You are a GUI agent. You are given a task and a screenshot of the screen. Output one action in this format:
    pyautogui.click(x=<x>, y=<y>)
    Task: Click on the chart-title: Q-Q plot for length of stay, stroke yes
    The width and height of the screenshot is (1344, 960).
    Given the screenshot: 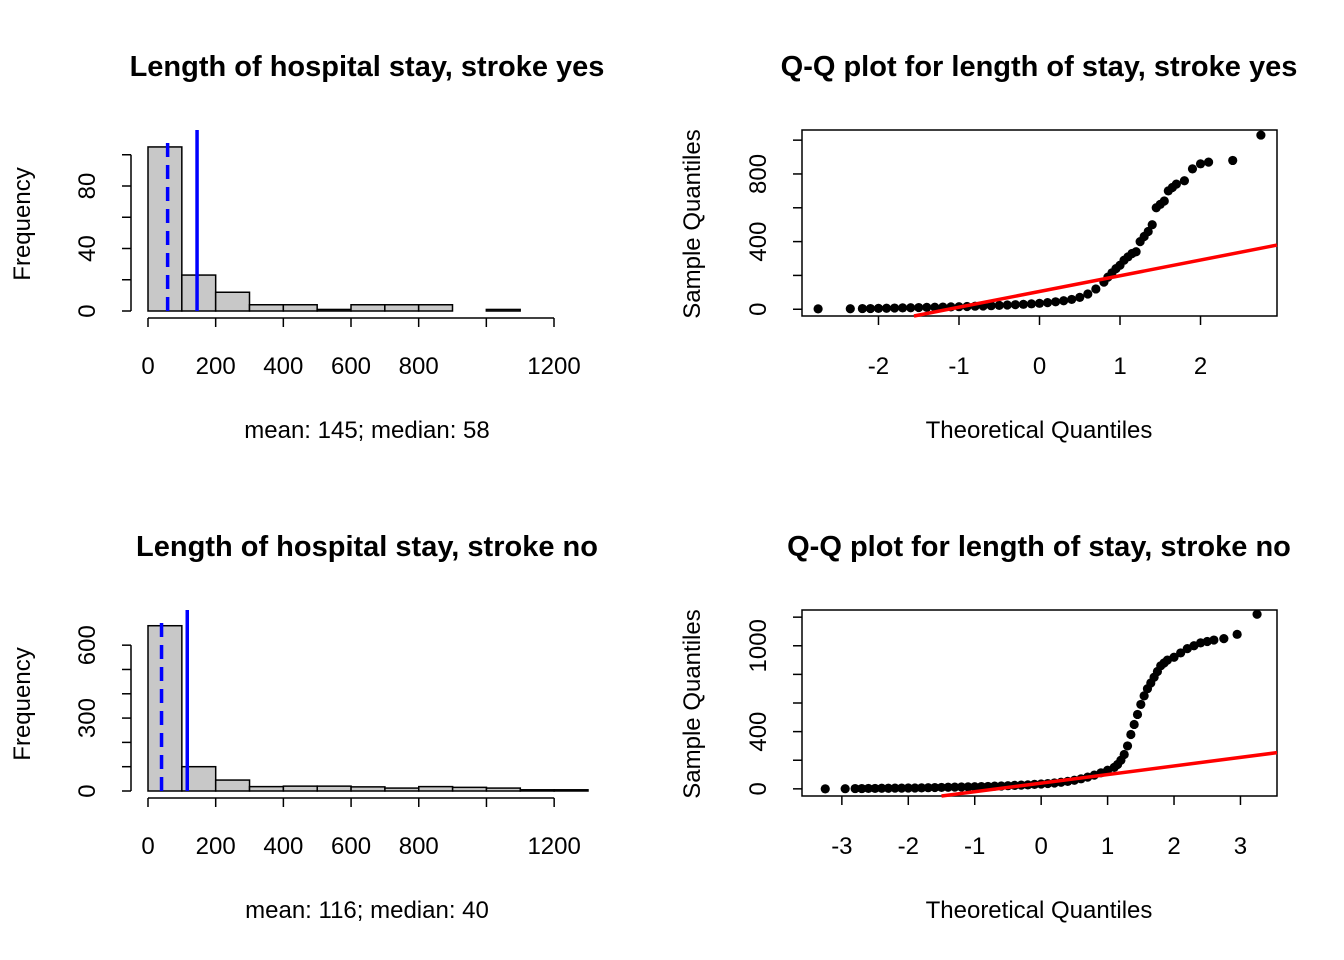 What is the action you would take?
    pyautogui.click(x=1039, y=67)
    